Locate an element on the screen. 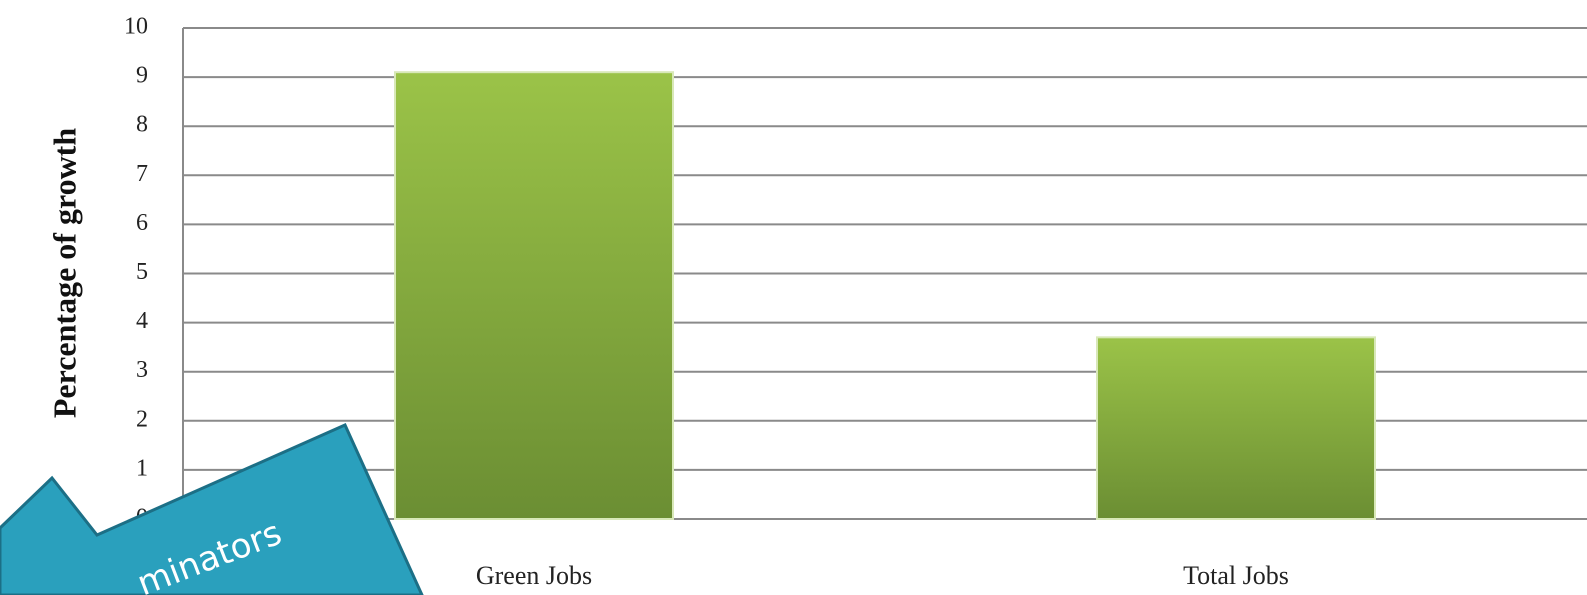 Image resolution: width=1587 pixels, height=595 pixels. y-tick-label: 5 is located at coordinates (142, 272).